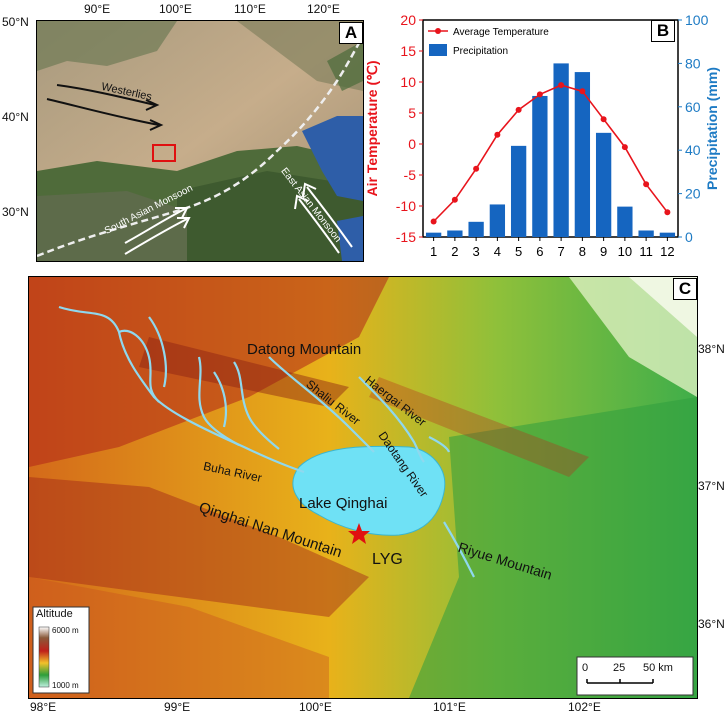  Describe the element at coordinates (561, 251) in the screenshot. I see `x-tick-label: 7` at that location.